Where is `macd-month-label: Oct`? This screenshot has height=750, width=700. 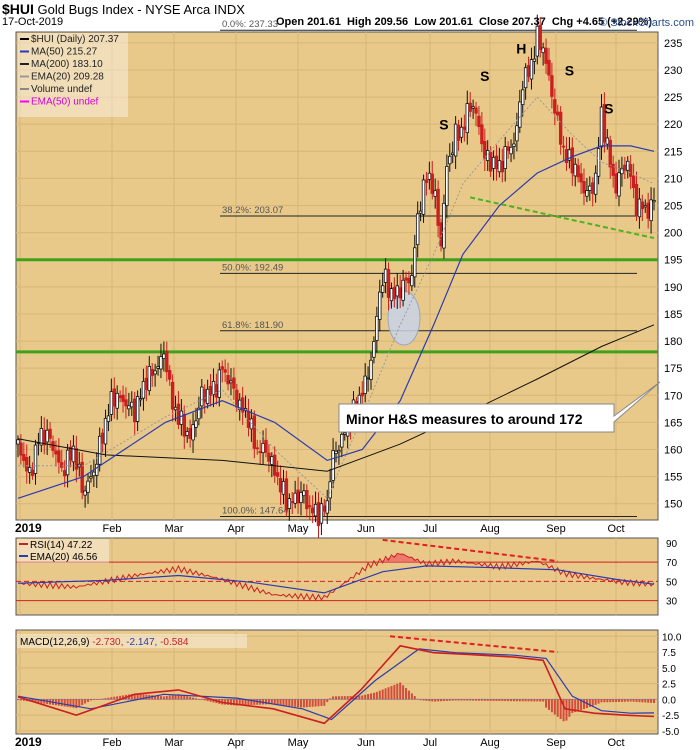
macd-month-label: Oct is located at coordinates (615, 743).